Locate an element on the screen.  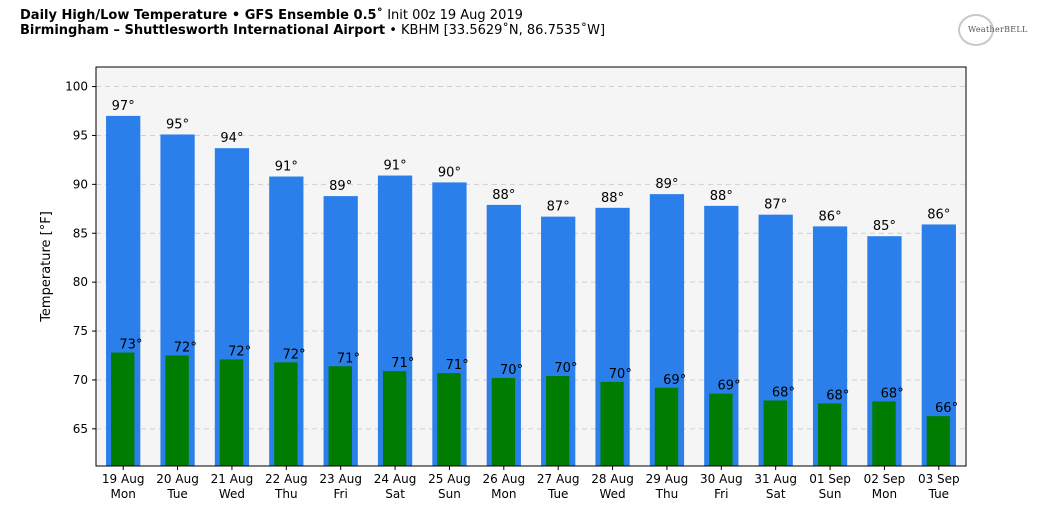
y-axis-label: Temperature [°F] is located at coordinates (46, 267).